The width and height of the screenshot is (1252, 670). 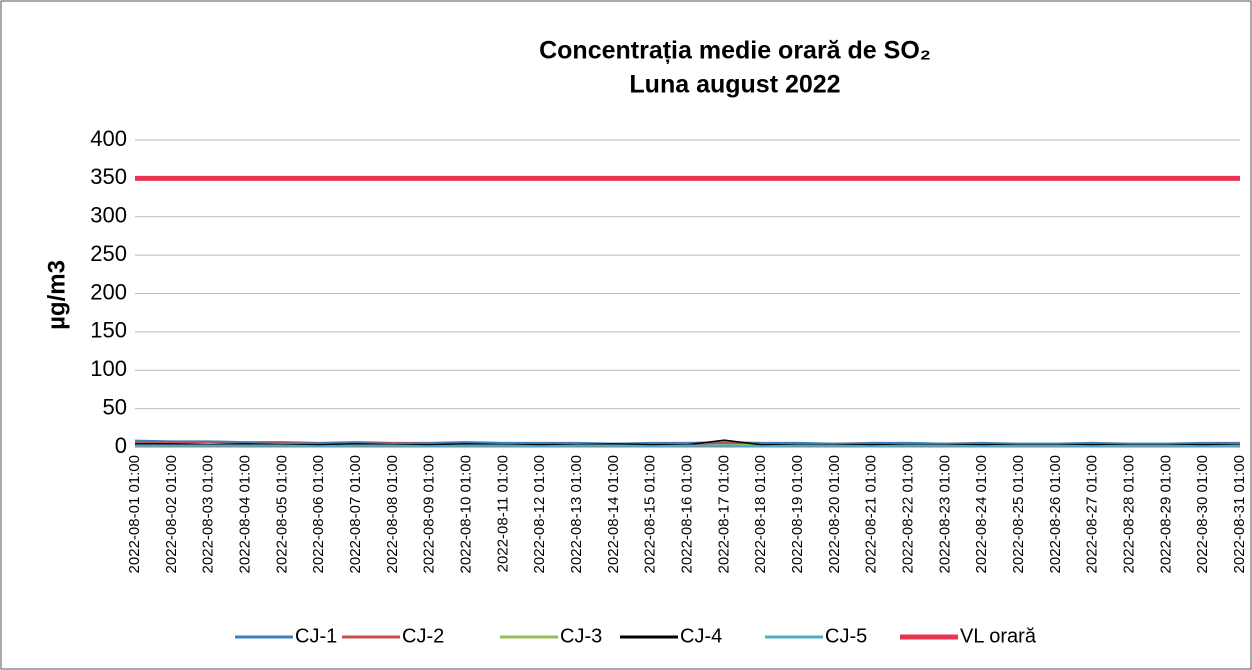 I want to click on x-tick-label: 2022-08-16 01:00, so click(x=686, y=514).